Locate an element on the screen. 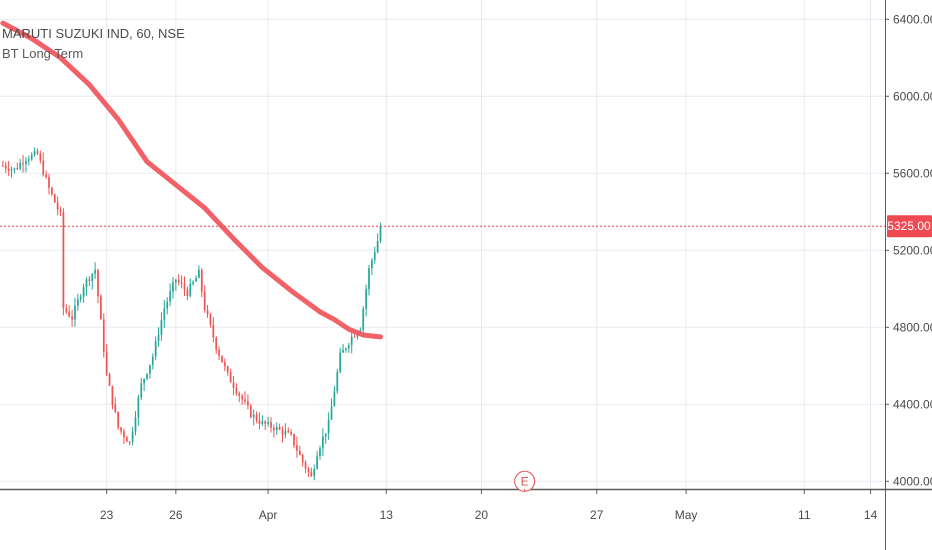  event-marker: E is located at coordinates (525, 481).